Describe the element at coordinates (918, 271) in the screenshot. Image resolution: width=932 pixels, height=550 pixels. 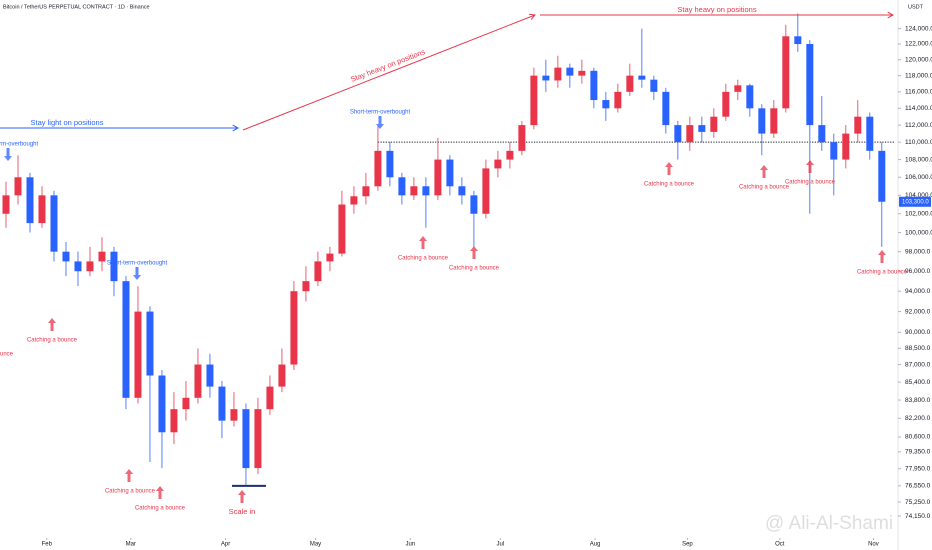
I see `y-tick-label: 96,000.0` at that location.